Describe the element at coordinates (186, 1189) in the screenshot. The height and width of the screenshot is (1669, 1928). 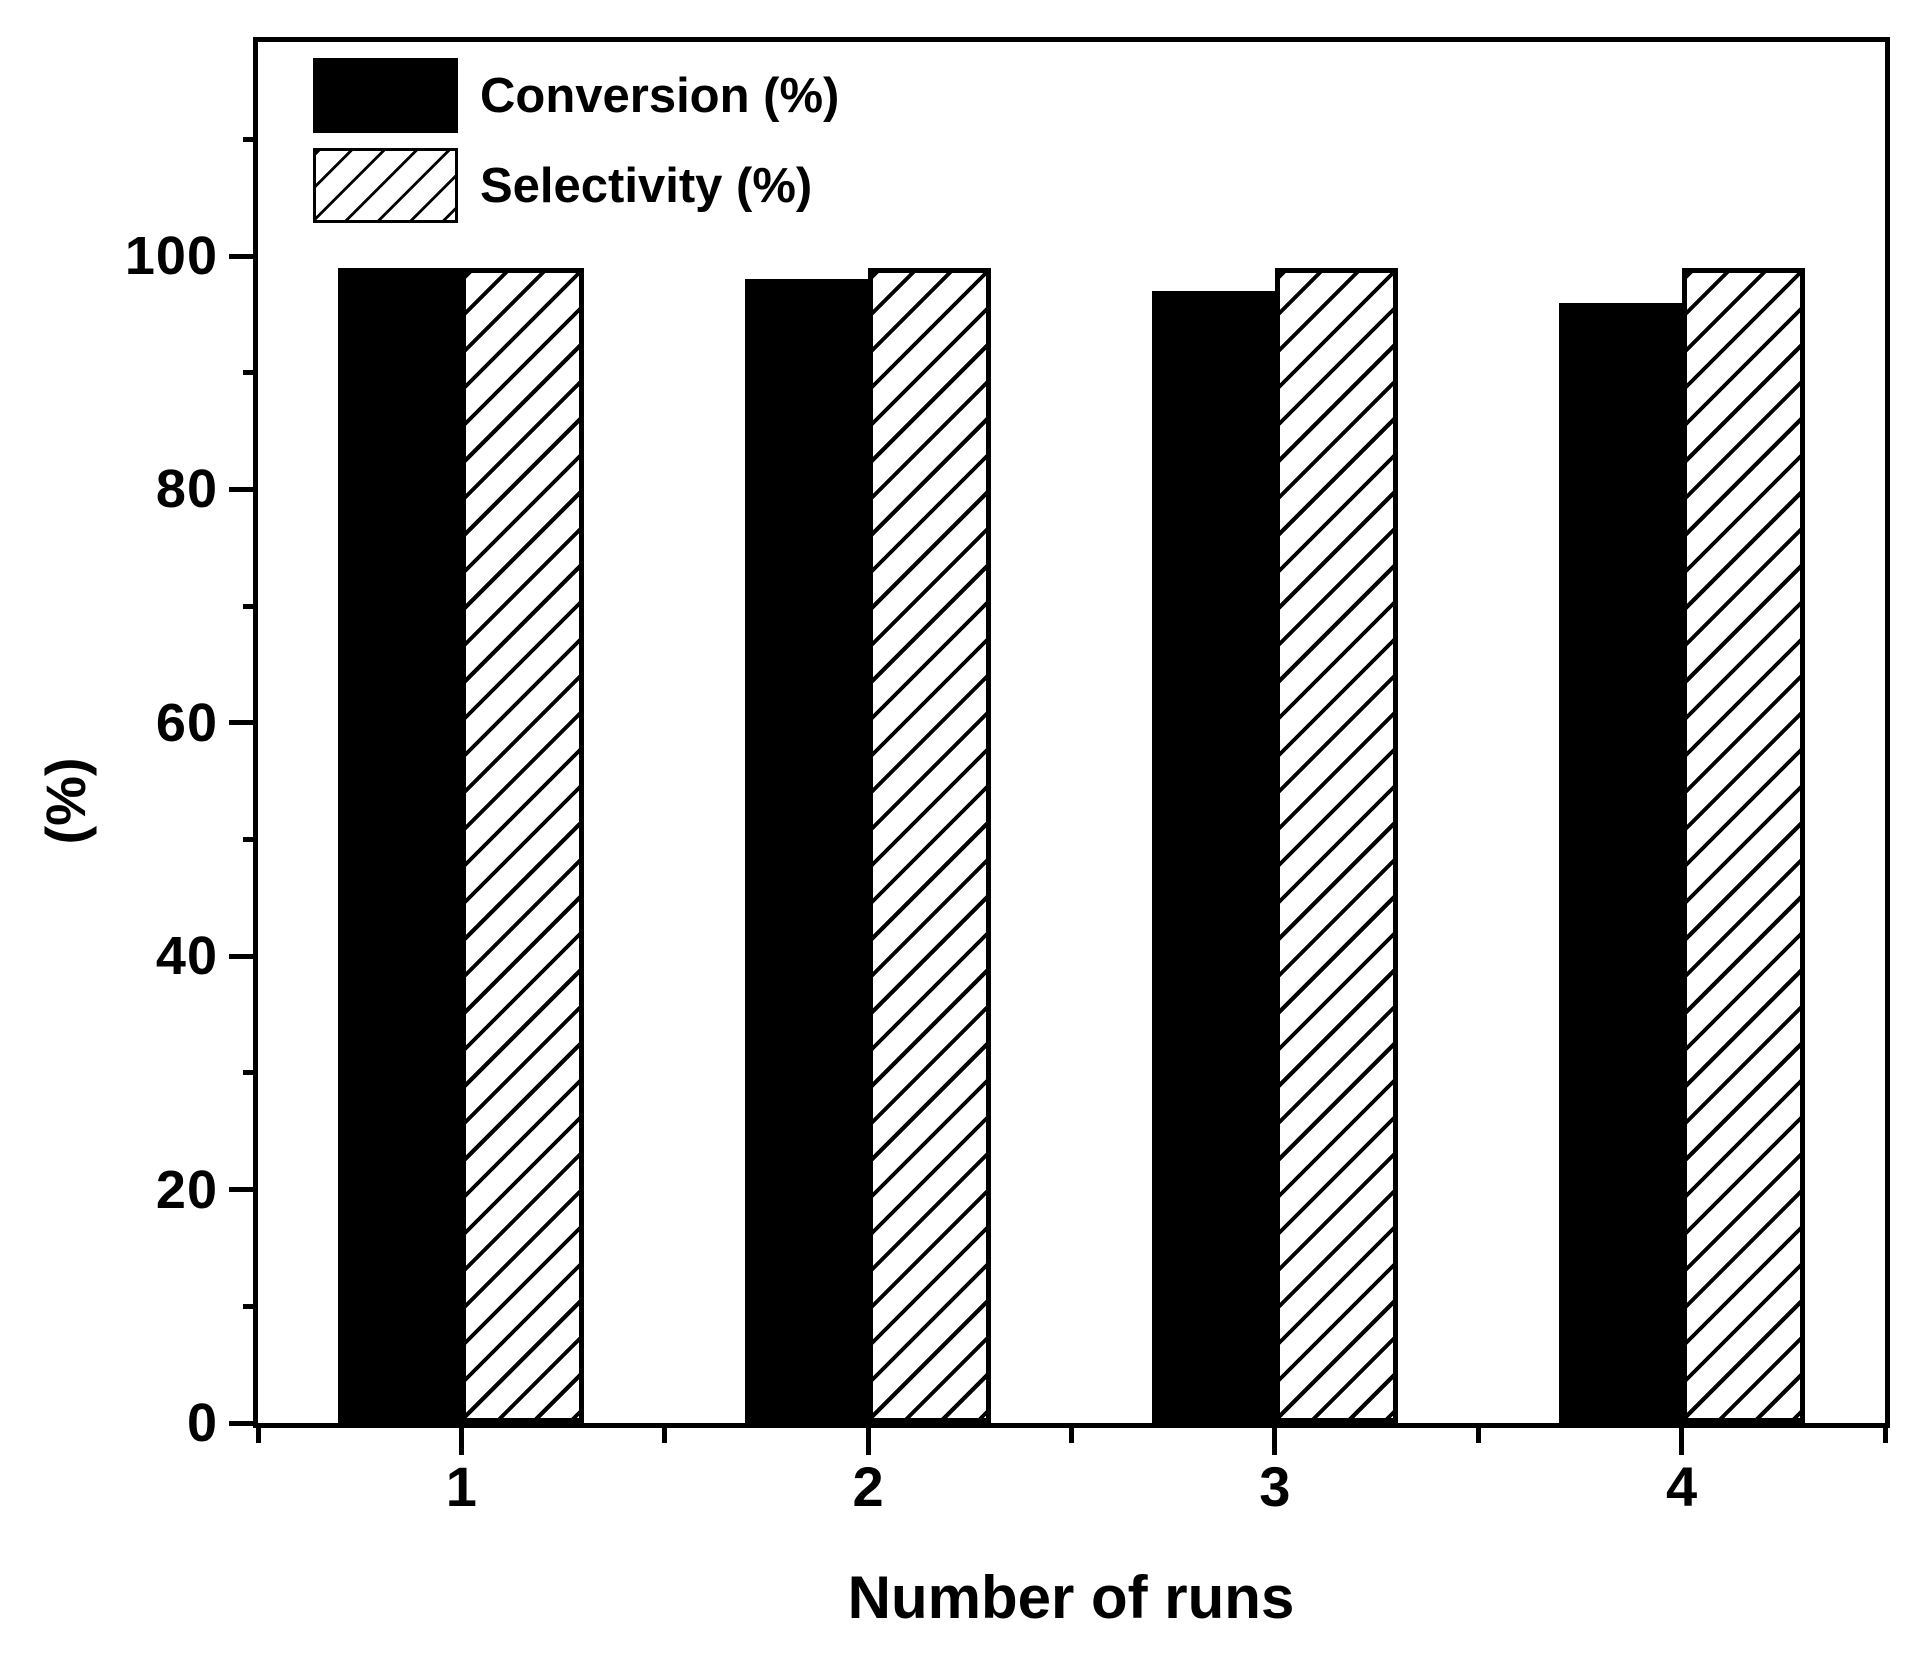
I see `y-axis-tick-label: 20` at that location.